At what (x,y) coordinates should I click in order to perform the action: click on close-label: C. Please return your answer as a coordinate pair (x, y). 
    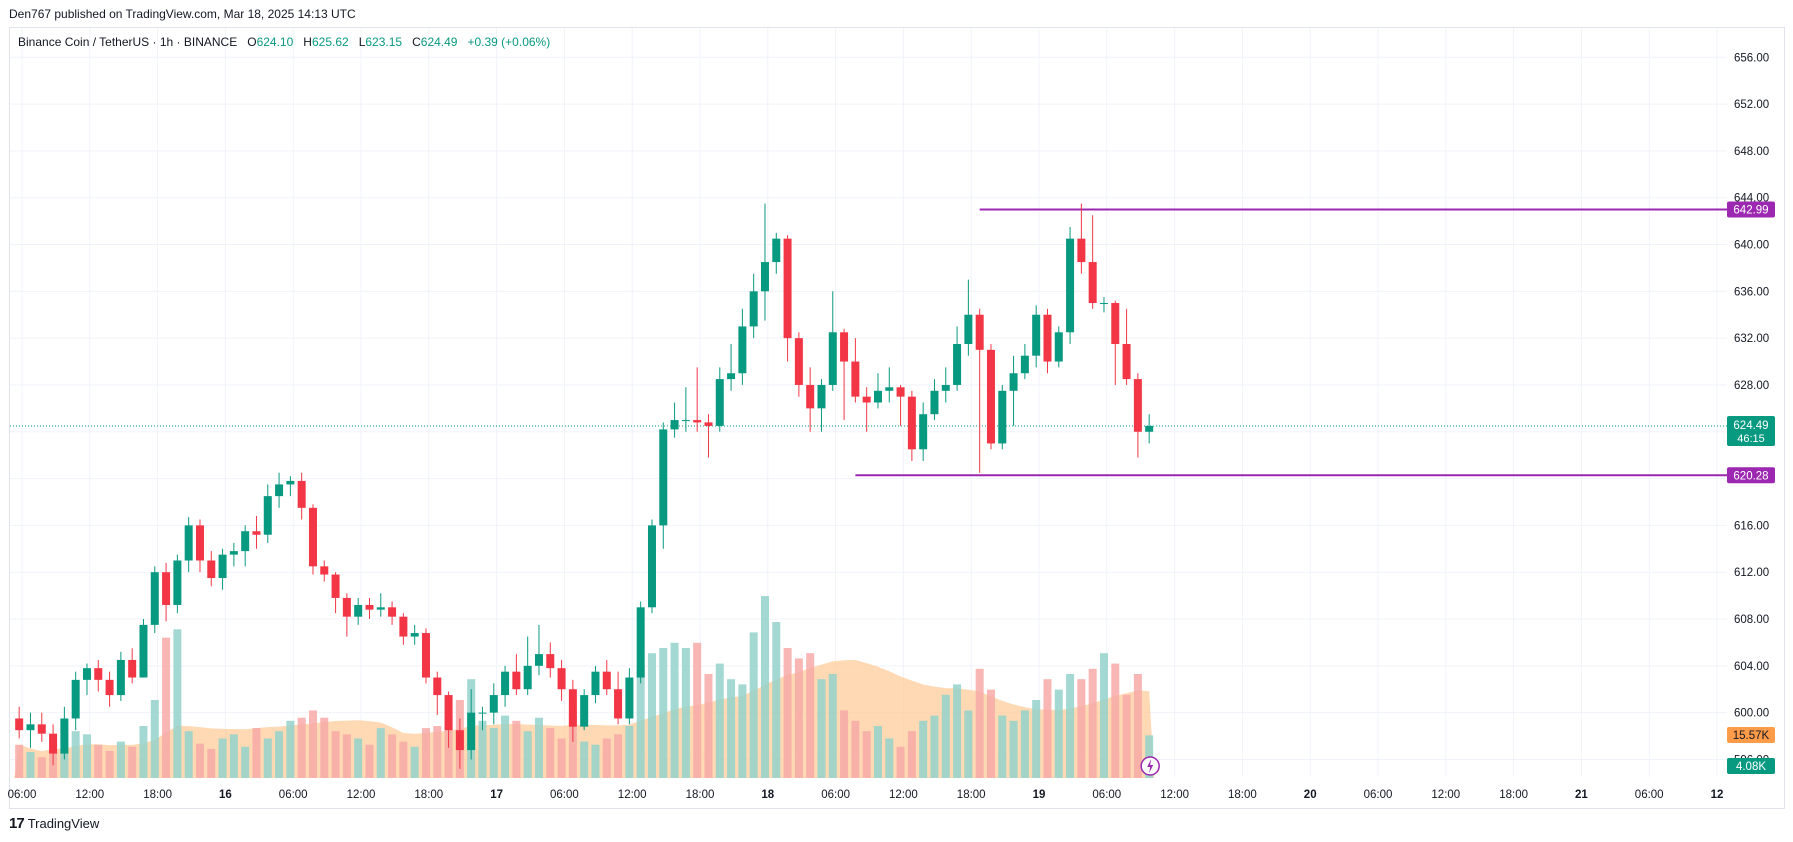
    Looking at the image, I should click on (416, 42).